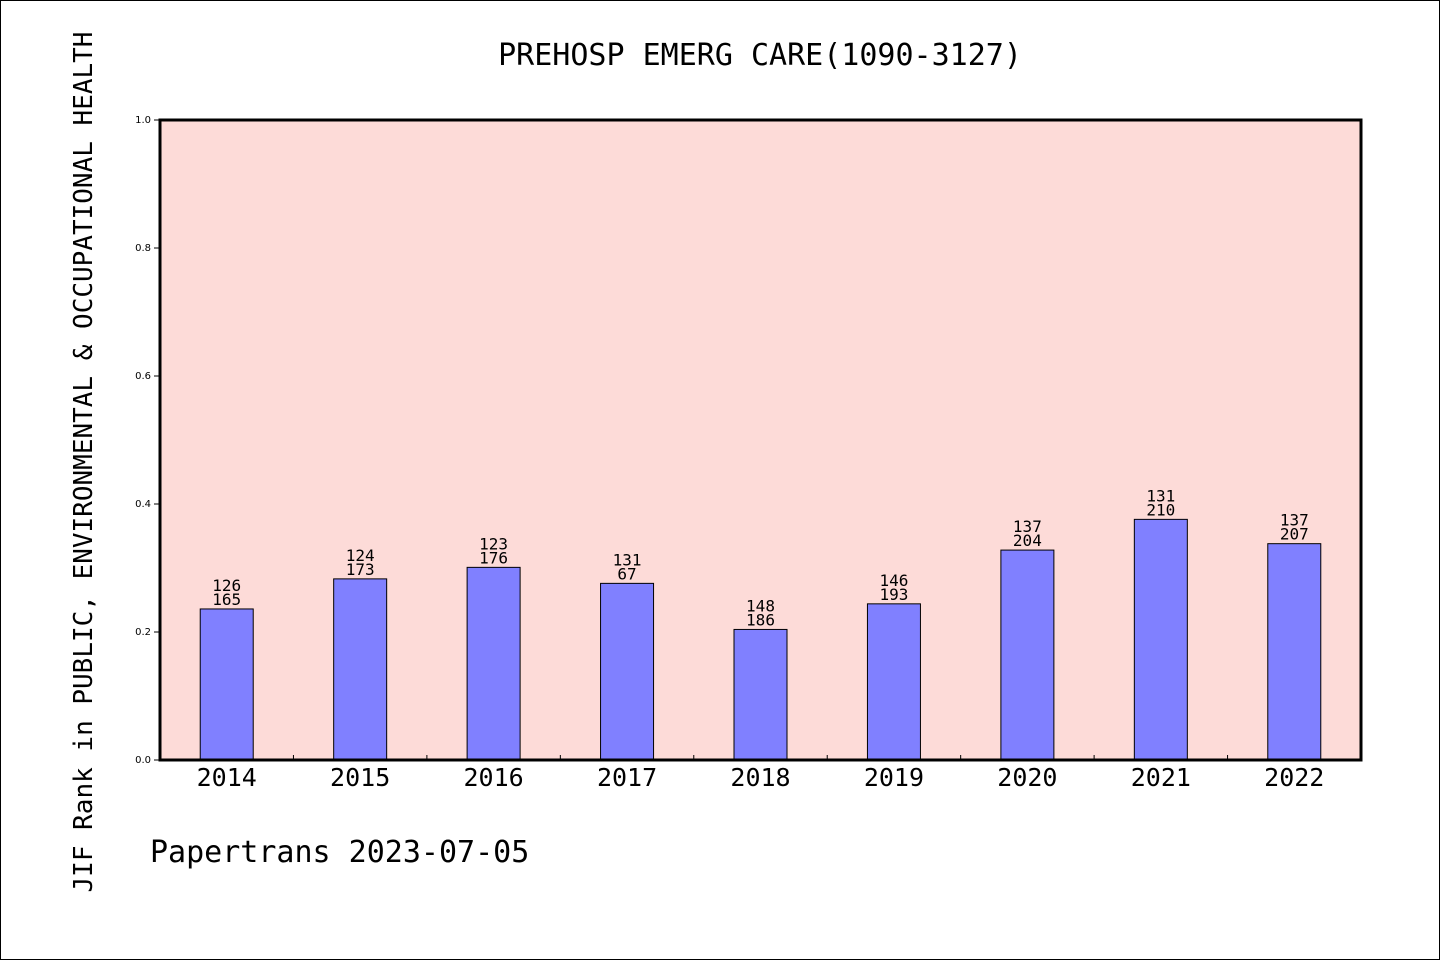 The height and width of the screenshot is (960, 1440). I want to click on x-tick-label: 2015, so click(360, 777).